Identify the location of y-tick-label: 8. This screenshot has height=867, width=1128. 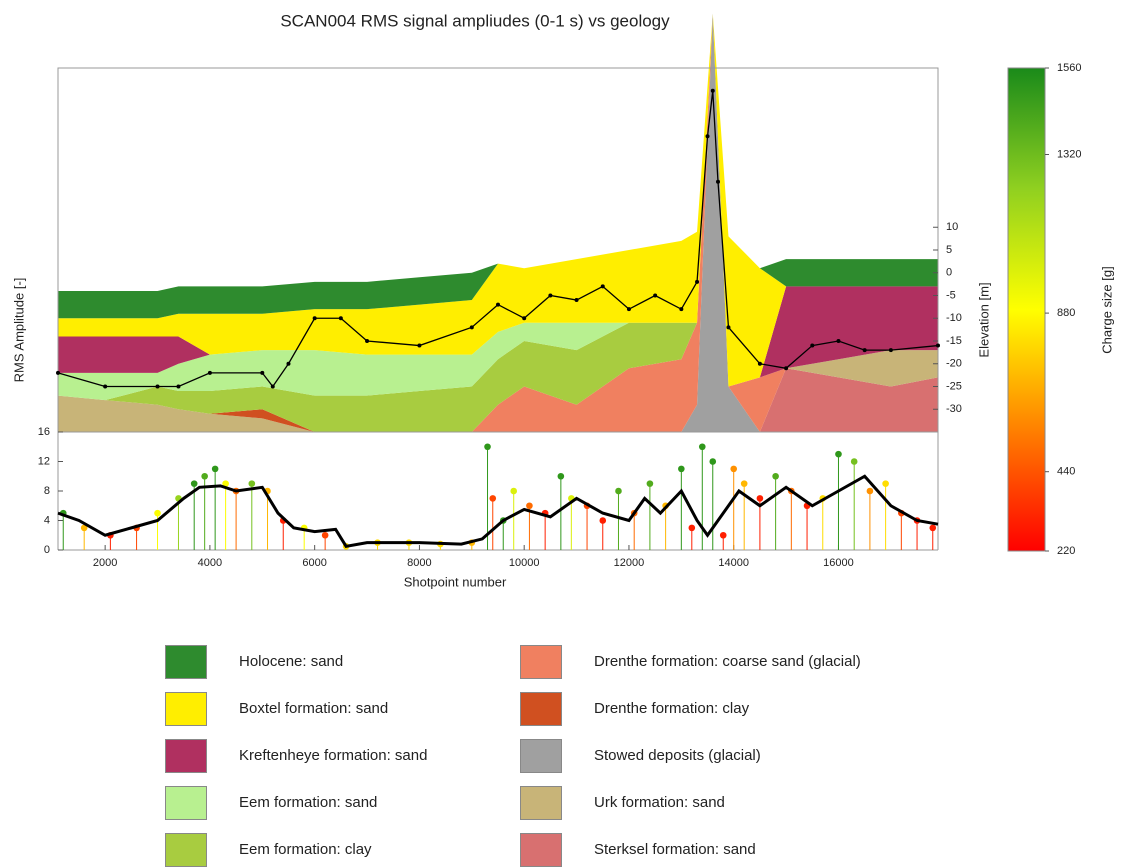
(47, 491).